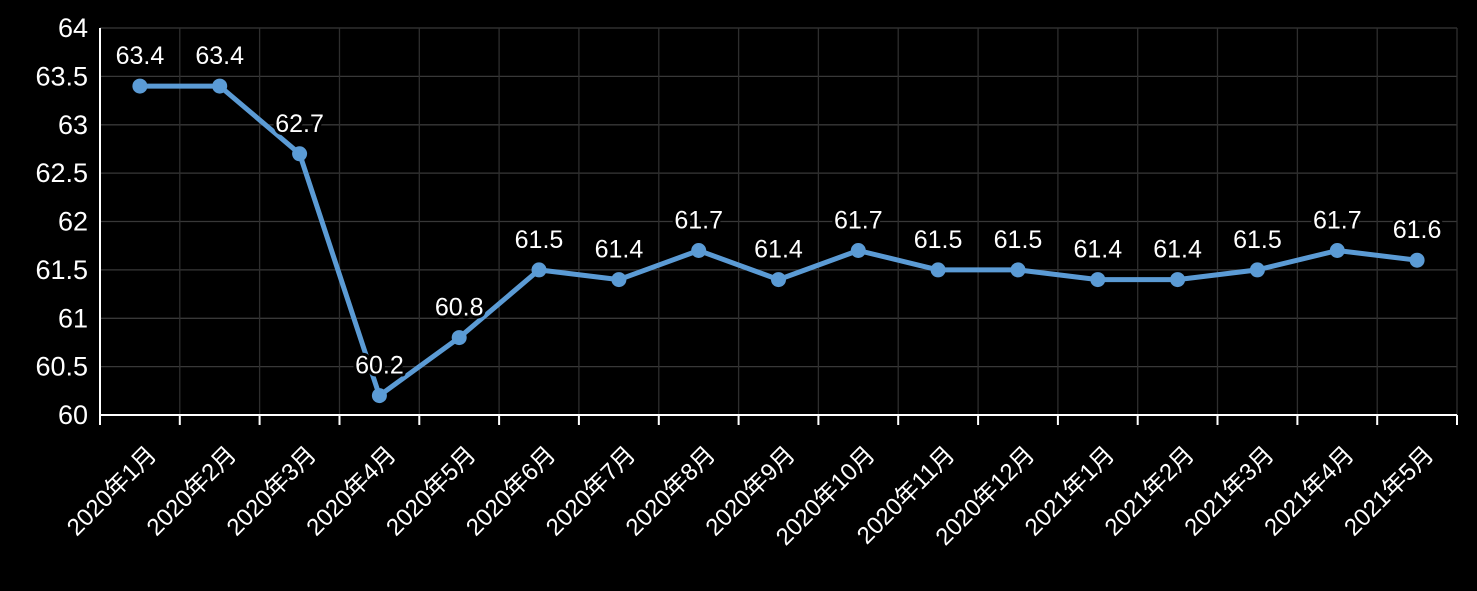 The width and height of the screenshot is (1477, 591). What do you see at coordinates (1417, 230) in the screenshot?
I see `data-label: 61.6` at bounding box center [1417, 230].